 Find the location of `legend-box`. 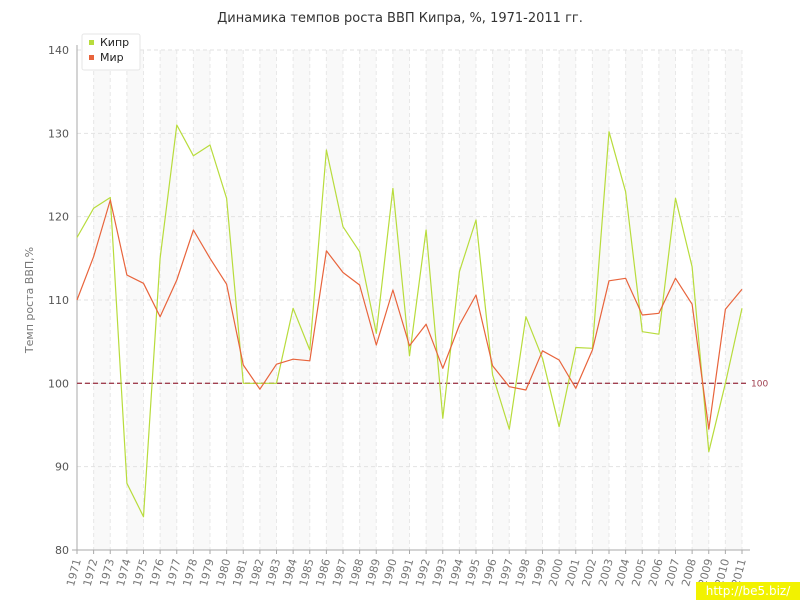

legend-box is located at coordinates (111, 52).